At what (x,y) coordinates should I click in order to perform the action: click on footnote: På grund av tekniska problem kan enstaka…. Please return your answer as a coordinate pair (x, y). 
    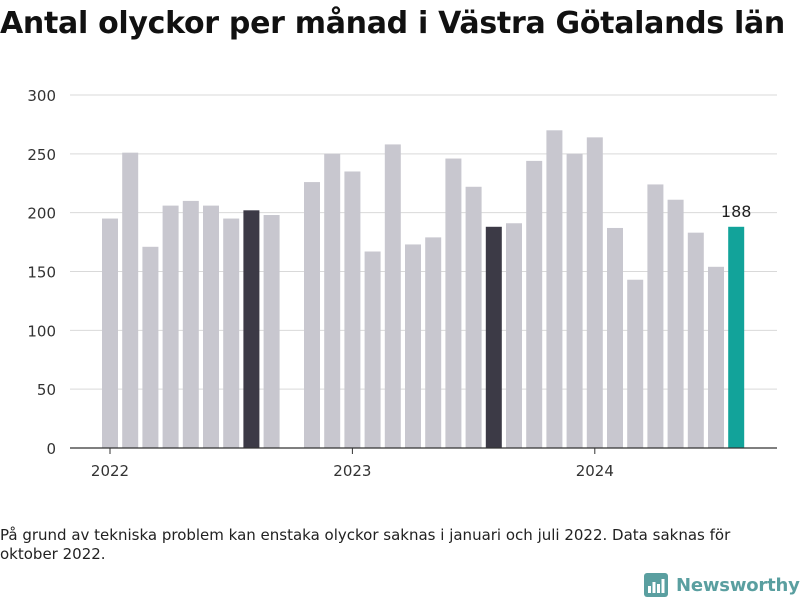
    Looking at the image, I should click on (365, 544).